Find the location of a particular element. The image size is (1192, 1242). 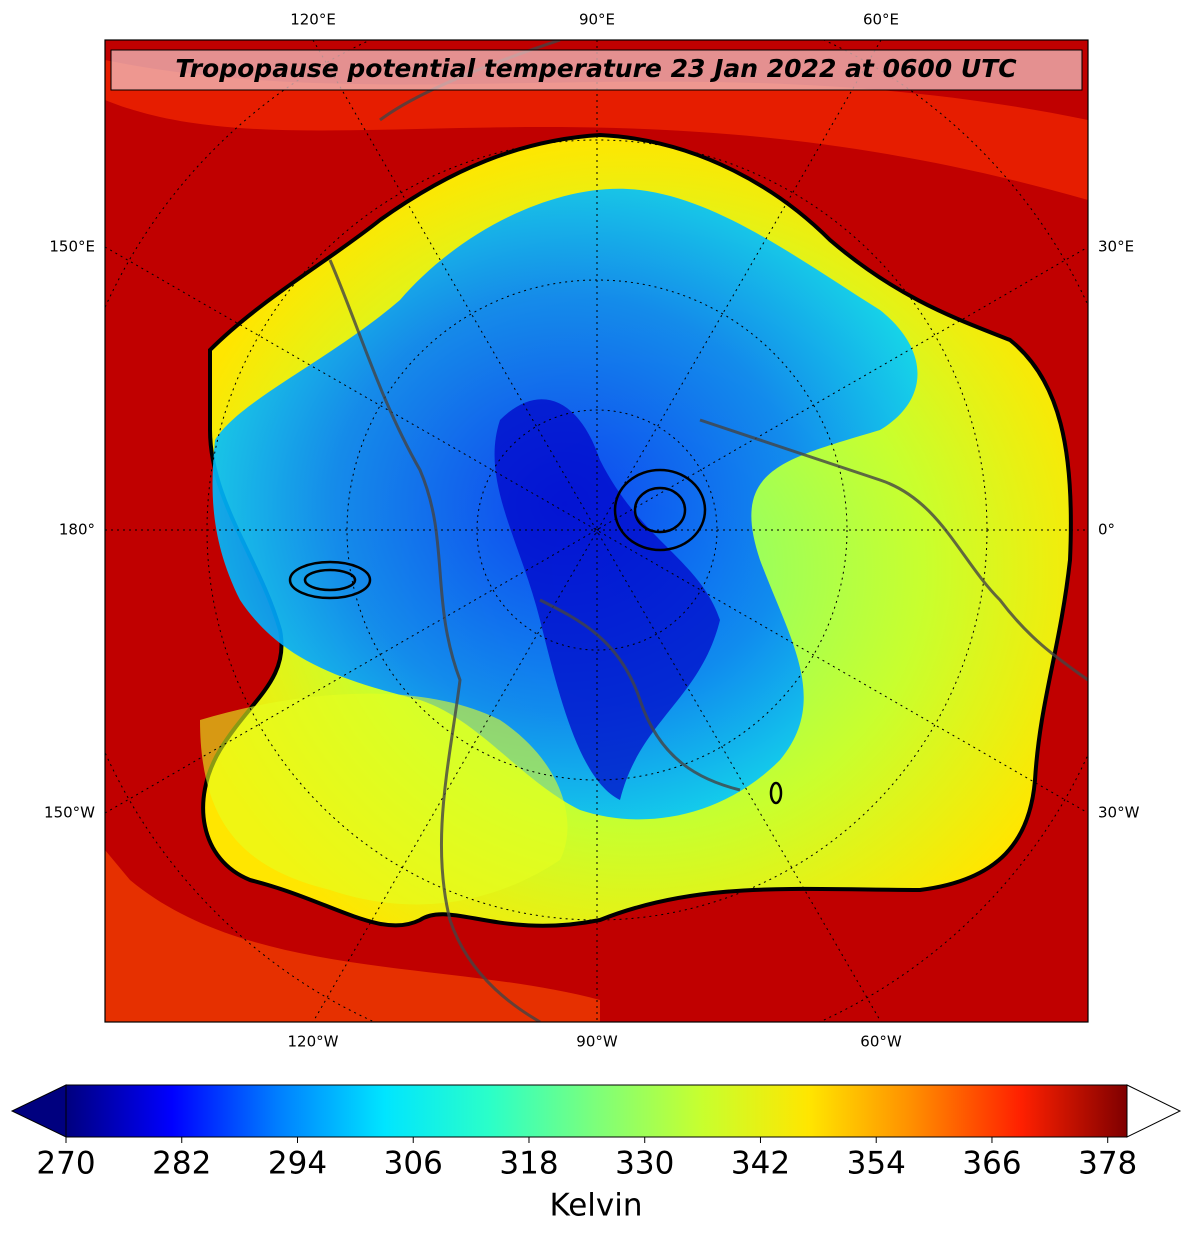

colorbar-tick-label: 342 is located at coordinates (760, 1164).